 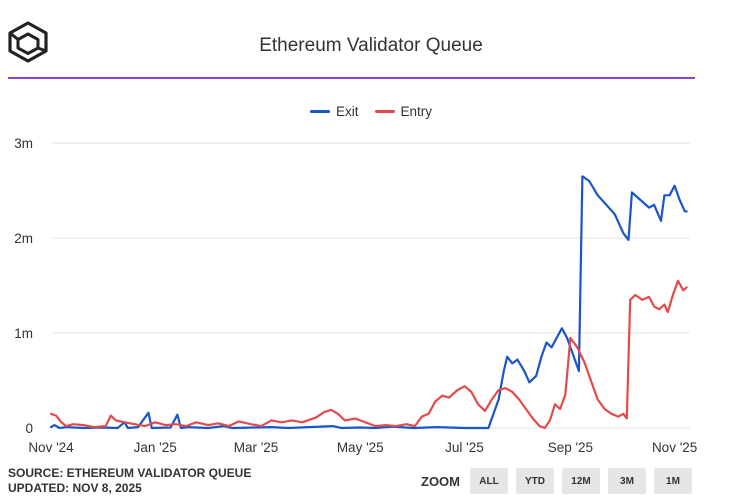 I want to click on updated-text: UPDATED: NOV 8, 2025, so click(x=75, y=488).